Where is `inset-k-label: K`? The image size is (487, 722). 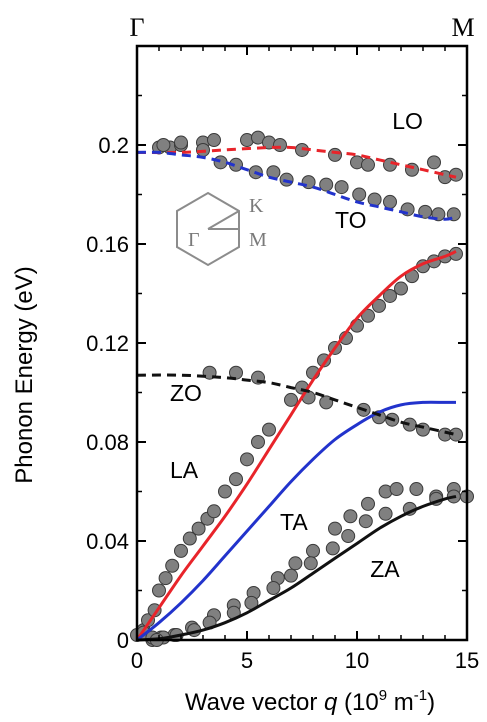
inset-k-label: K is located at coordinates (256, 206).